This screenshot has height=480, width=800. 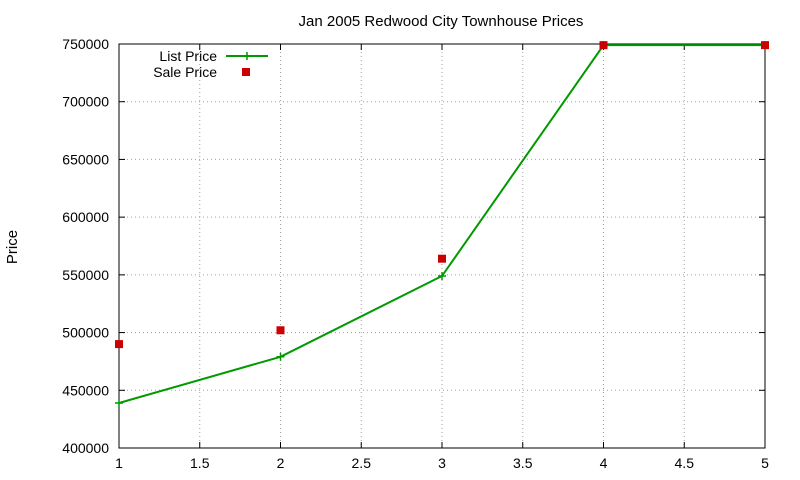 I want to click on x-tick-label: 5, so click(x=765, y=463).